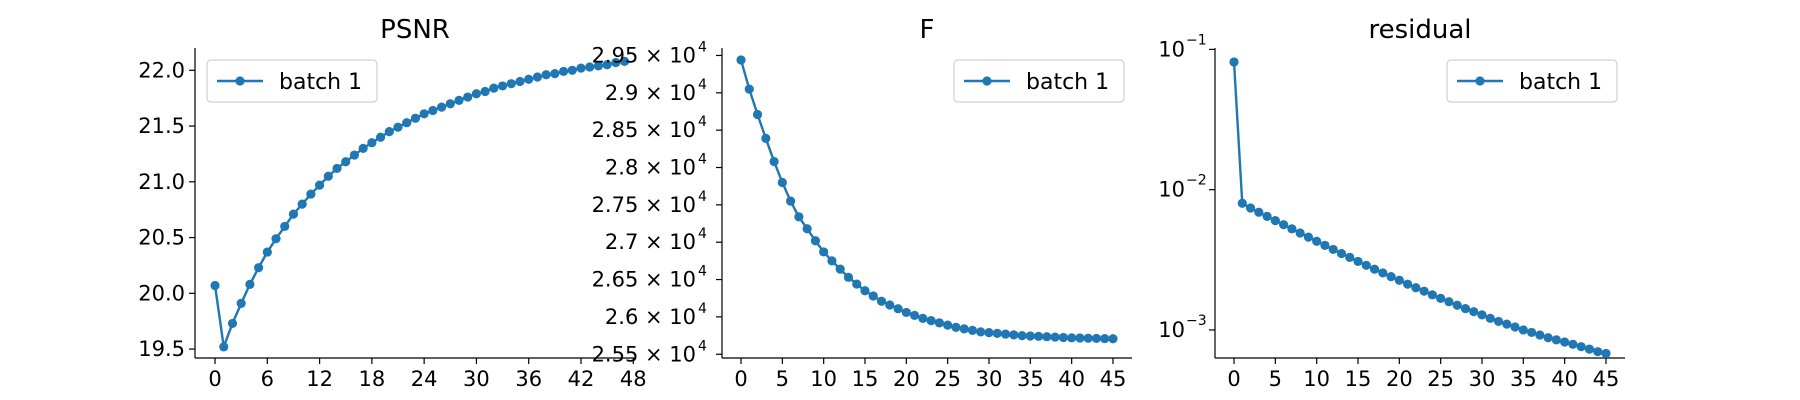 This screenshot has width=1800, height=400. Describe the element at coordinates (1113, 379) in the screenshot. I see `x-tick-label: 45` at that location.